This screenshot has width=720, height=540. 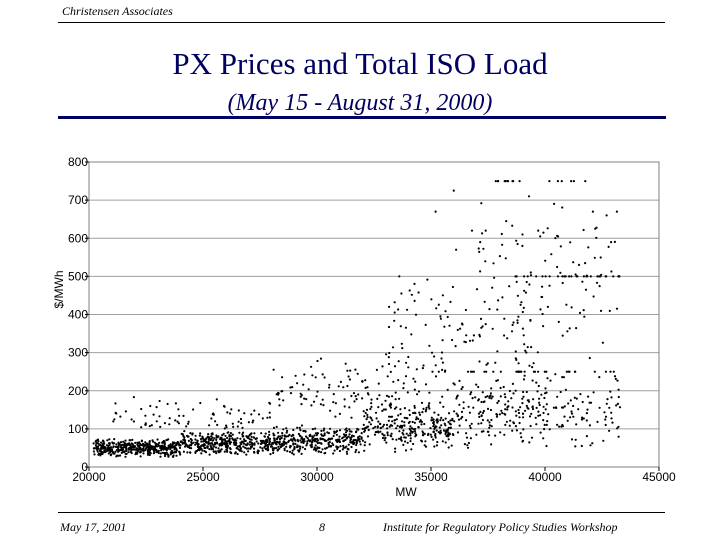 I want to click on y-tick-label: 700, so click(x=78, y=200).